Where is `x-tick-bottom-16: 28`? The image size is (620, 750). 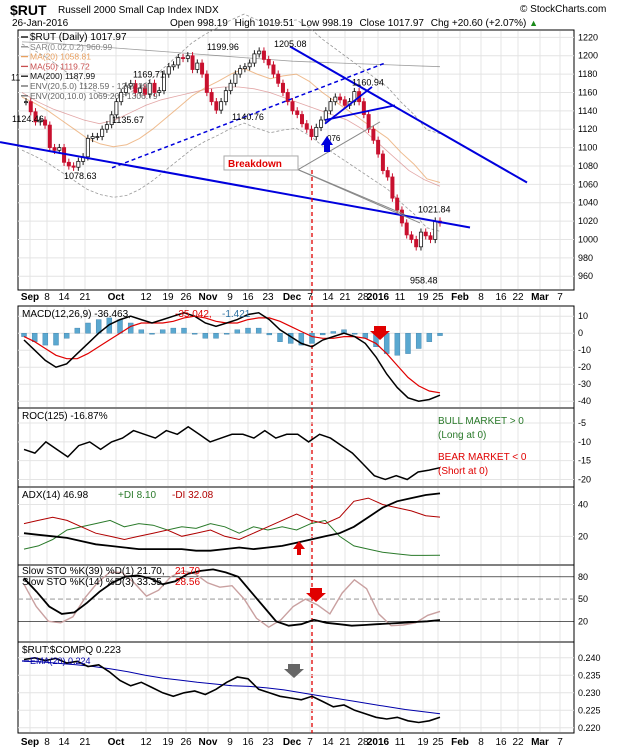 x-tick-bottom-16: 28 is located at coordinates (363, 742).